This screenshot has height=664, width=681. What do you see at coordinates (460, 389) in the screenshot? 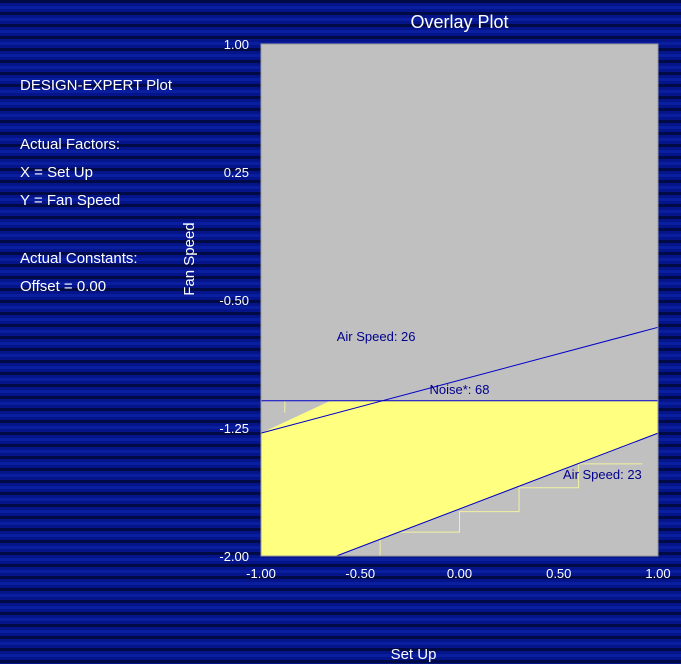
I see `contour-label-2: Noise*: 68` at bounding box center [460, 389].